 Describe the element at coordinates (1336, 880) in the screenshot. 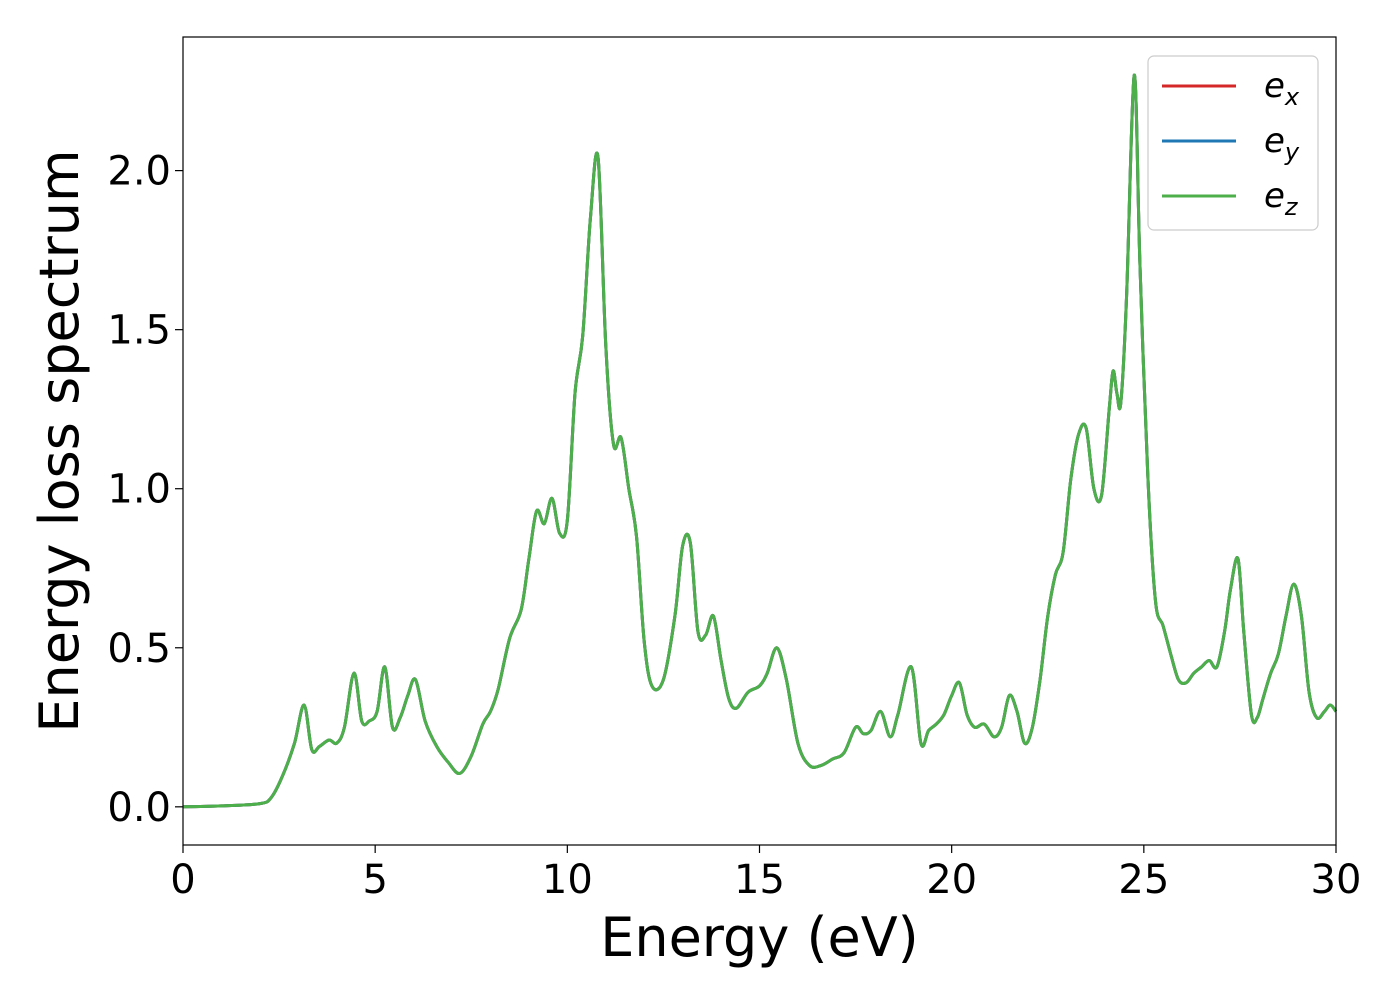

I see `x-tick-label: 30` at that location.